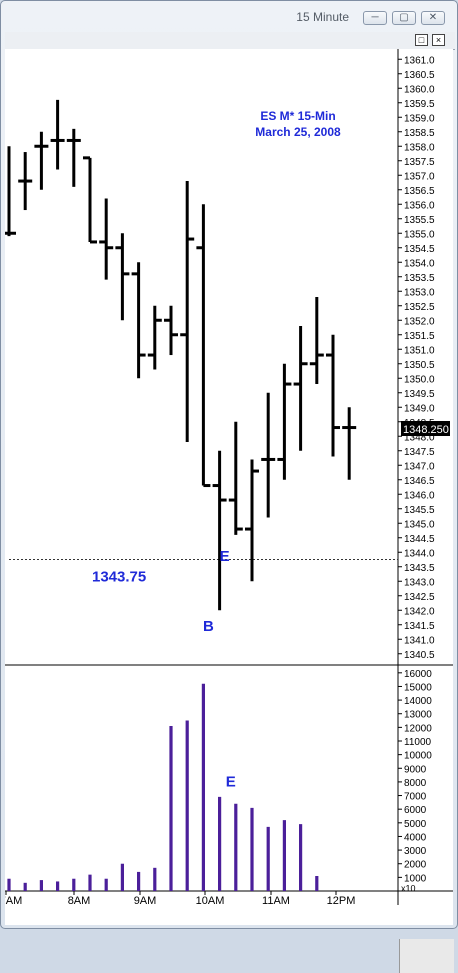 The width and height of the screenshot is (458, 973). I want to click on price-tick-label: 1359.5, so click(419, 104).